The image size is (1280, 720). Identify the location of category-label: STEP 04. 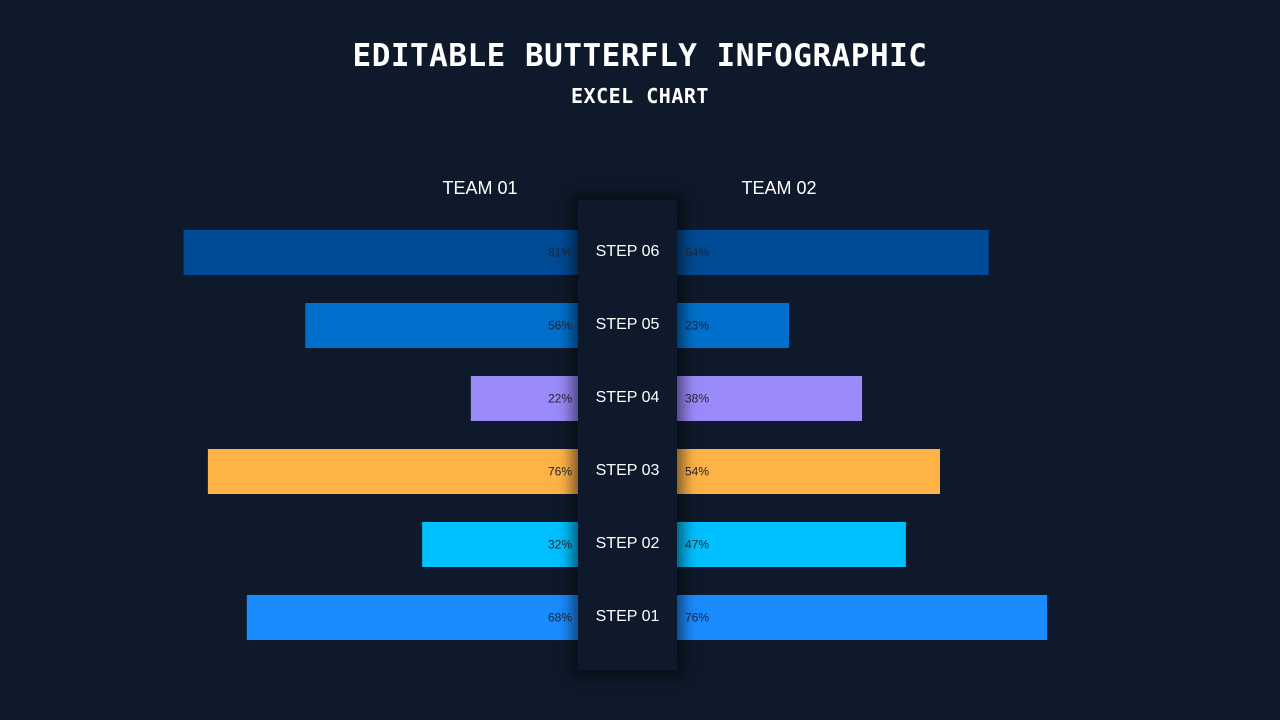
(628, 397).